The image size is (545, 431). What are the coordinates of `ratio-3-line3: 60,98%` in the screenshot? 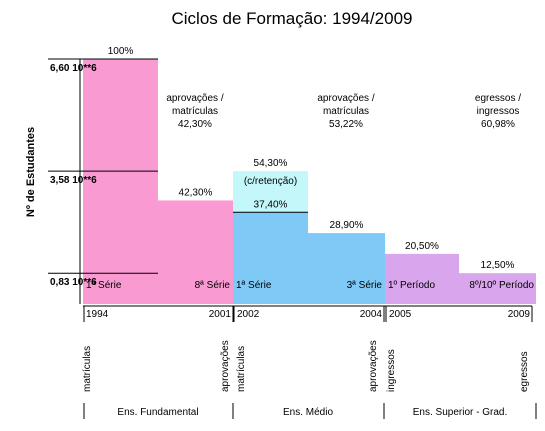 It's located at (498, 124).